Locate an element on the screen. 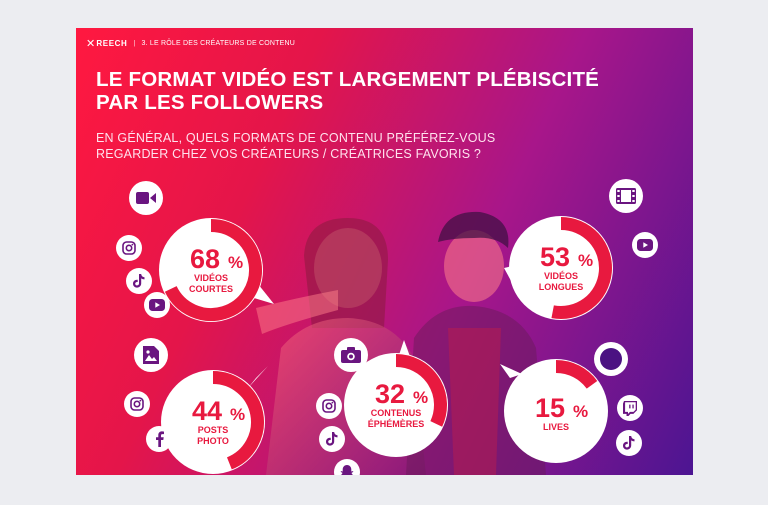 This screenshot has width=768, height=505. facebook-icon is located at coordinates (159, 439).